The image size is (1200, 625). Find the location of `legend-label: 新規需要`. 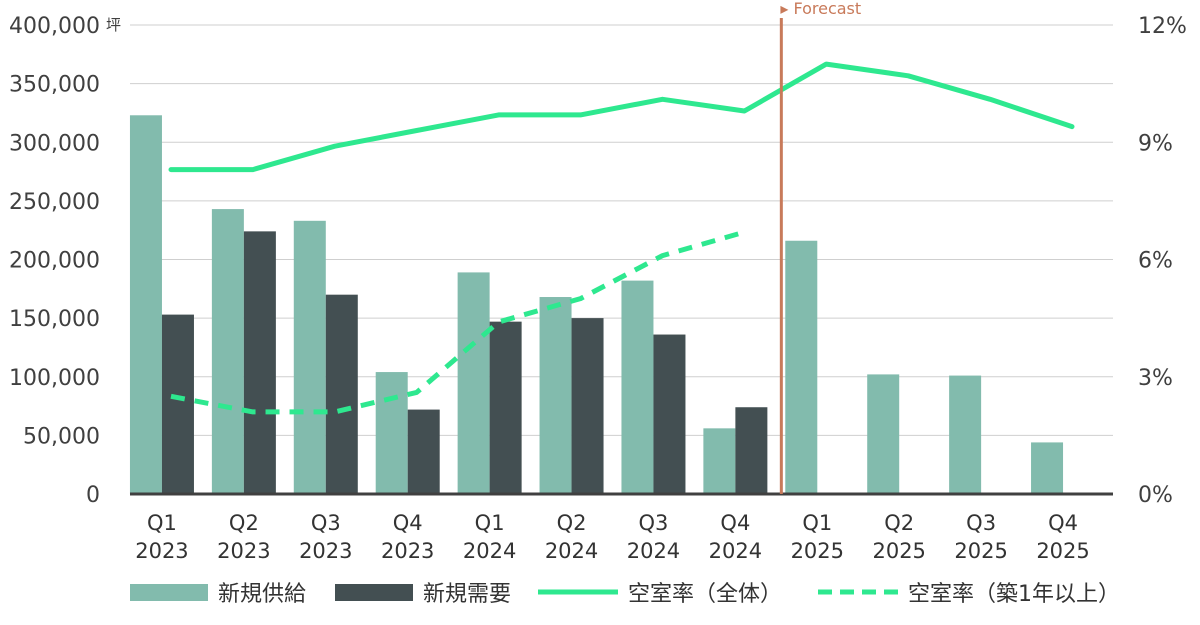

legend-label: 新規需要 is located at coordinates (467, 594).